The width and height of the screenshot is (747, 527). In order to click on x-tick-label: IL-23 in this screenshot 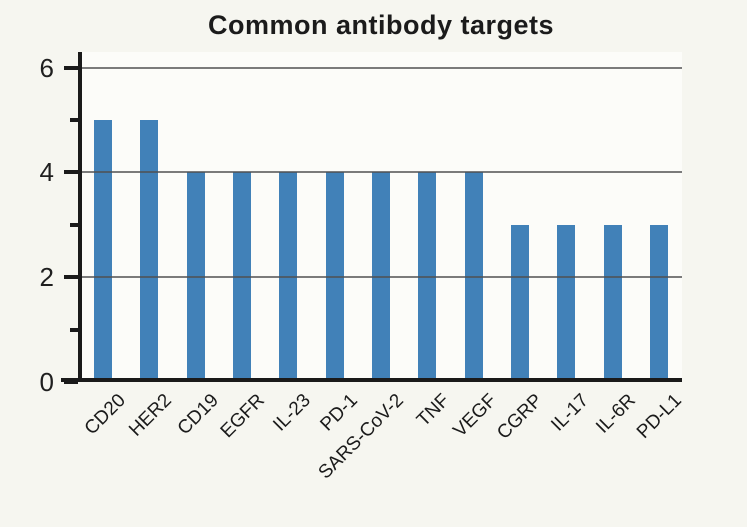, I will do `click(292, 413)`.